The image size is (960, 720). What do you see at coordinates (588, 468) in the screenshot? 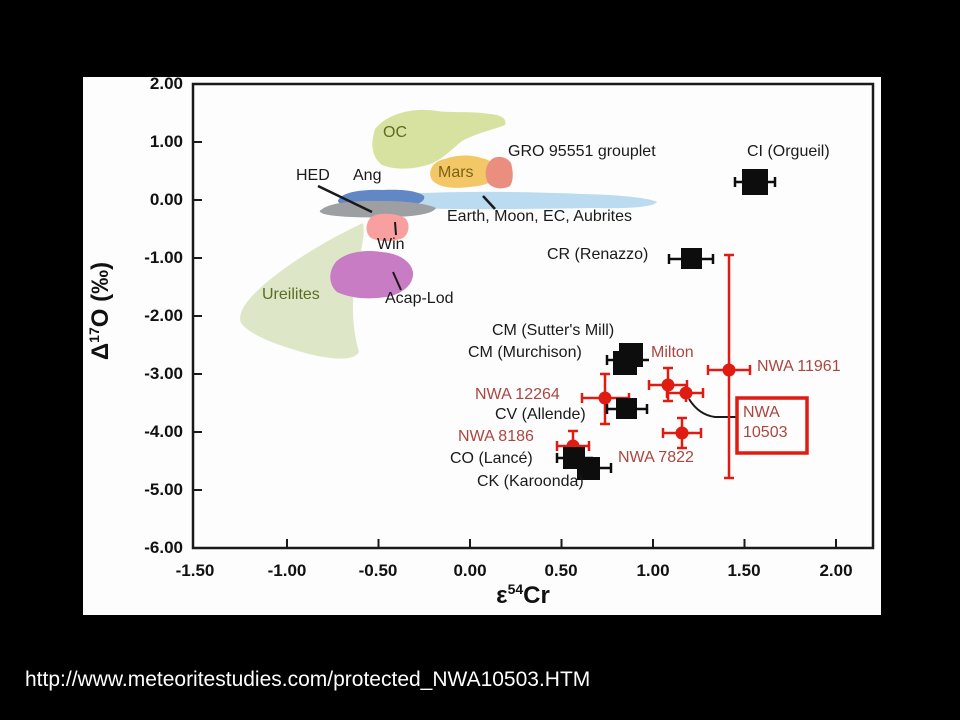
I see `point-ck-karoonda` at bounding box center [588, 468].